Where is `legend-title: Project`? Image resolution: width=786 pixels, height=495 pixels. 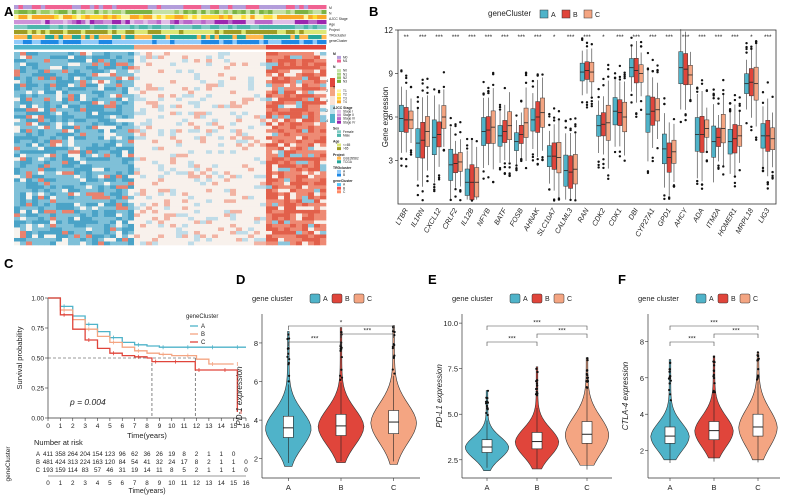 legend-title: Project is located at coordinates (339, 155).